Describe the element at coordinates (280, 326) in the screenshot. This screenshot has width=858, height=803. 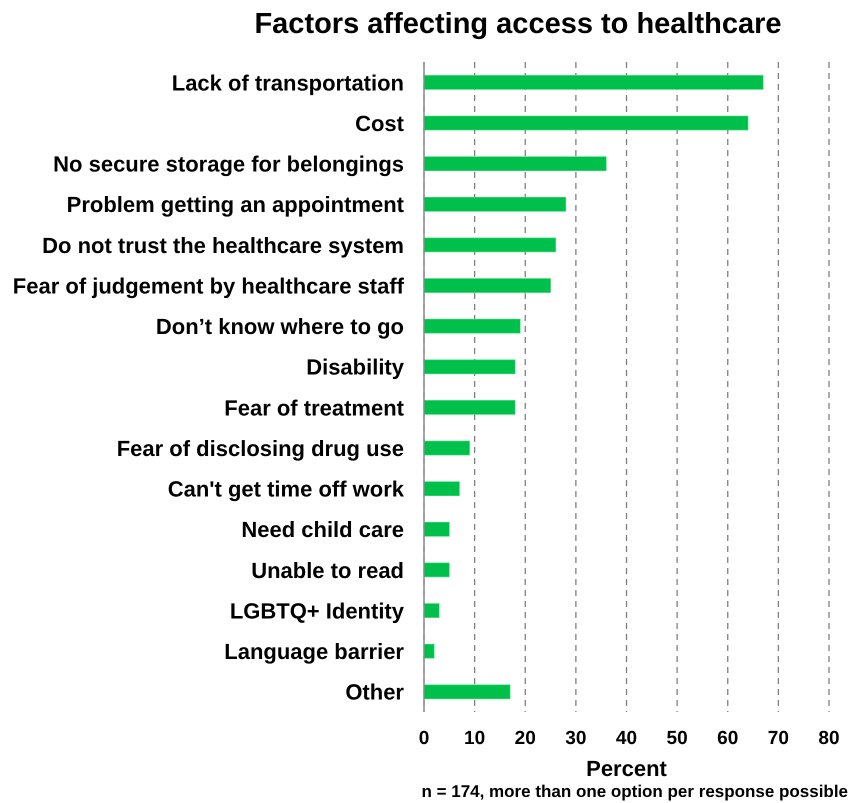
I see `y-tick-label: Don’t know where to go` at that location.